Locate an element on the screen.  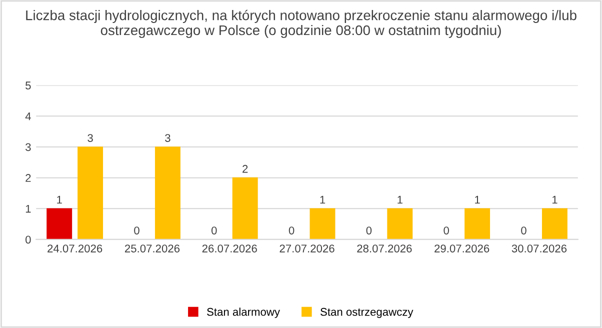
x-tick-label: 25.07.2026 is located at coordinates (152, 248).